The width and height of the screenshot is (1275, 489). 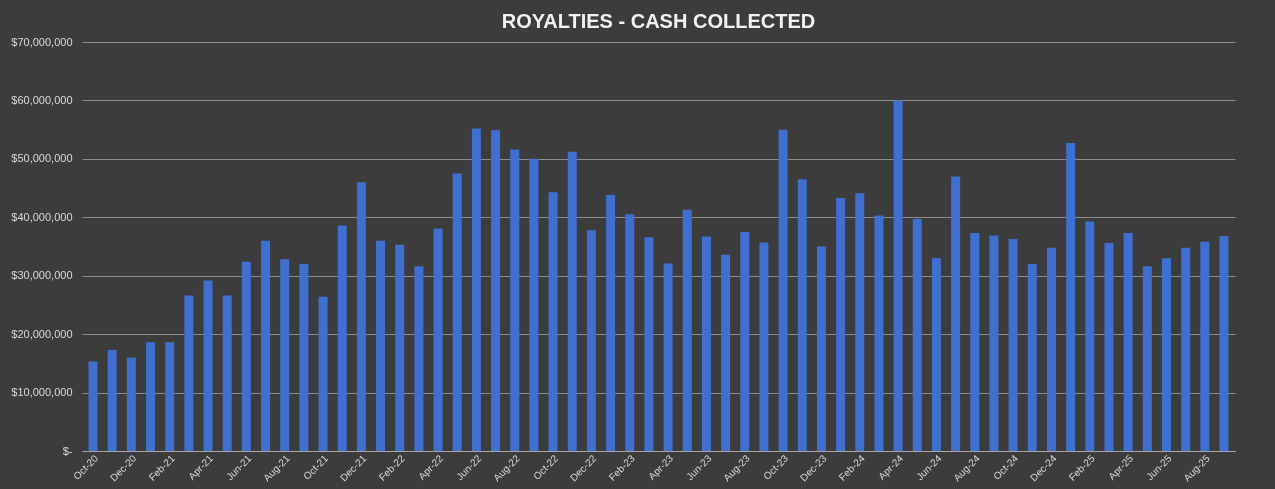 I want to click on y-tick-label: $70,000,000, so click(x=42, y=41).